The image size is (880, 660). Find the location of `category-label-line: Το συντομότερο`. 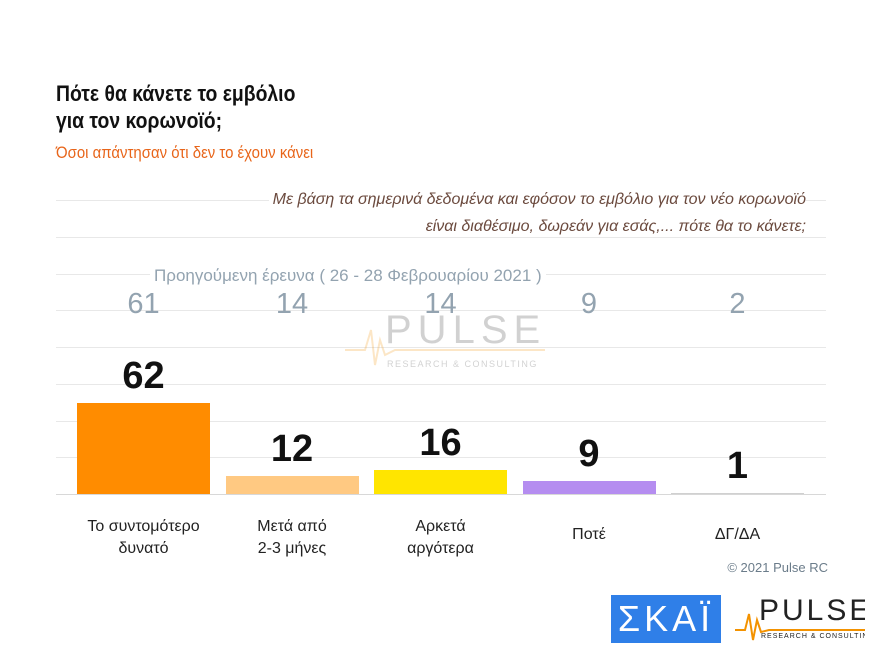

category-label-line: Το συντομότερο is located at coordinates (143, 526).